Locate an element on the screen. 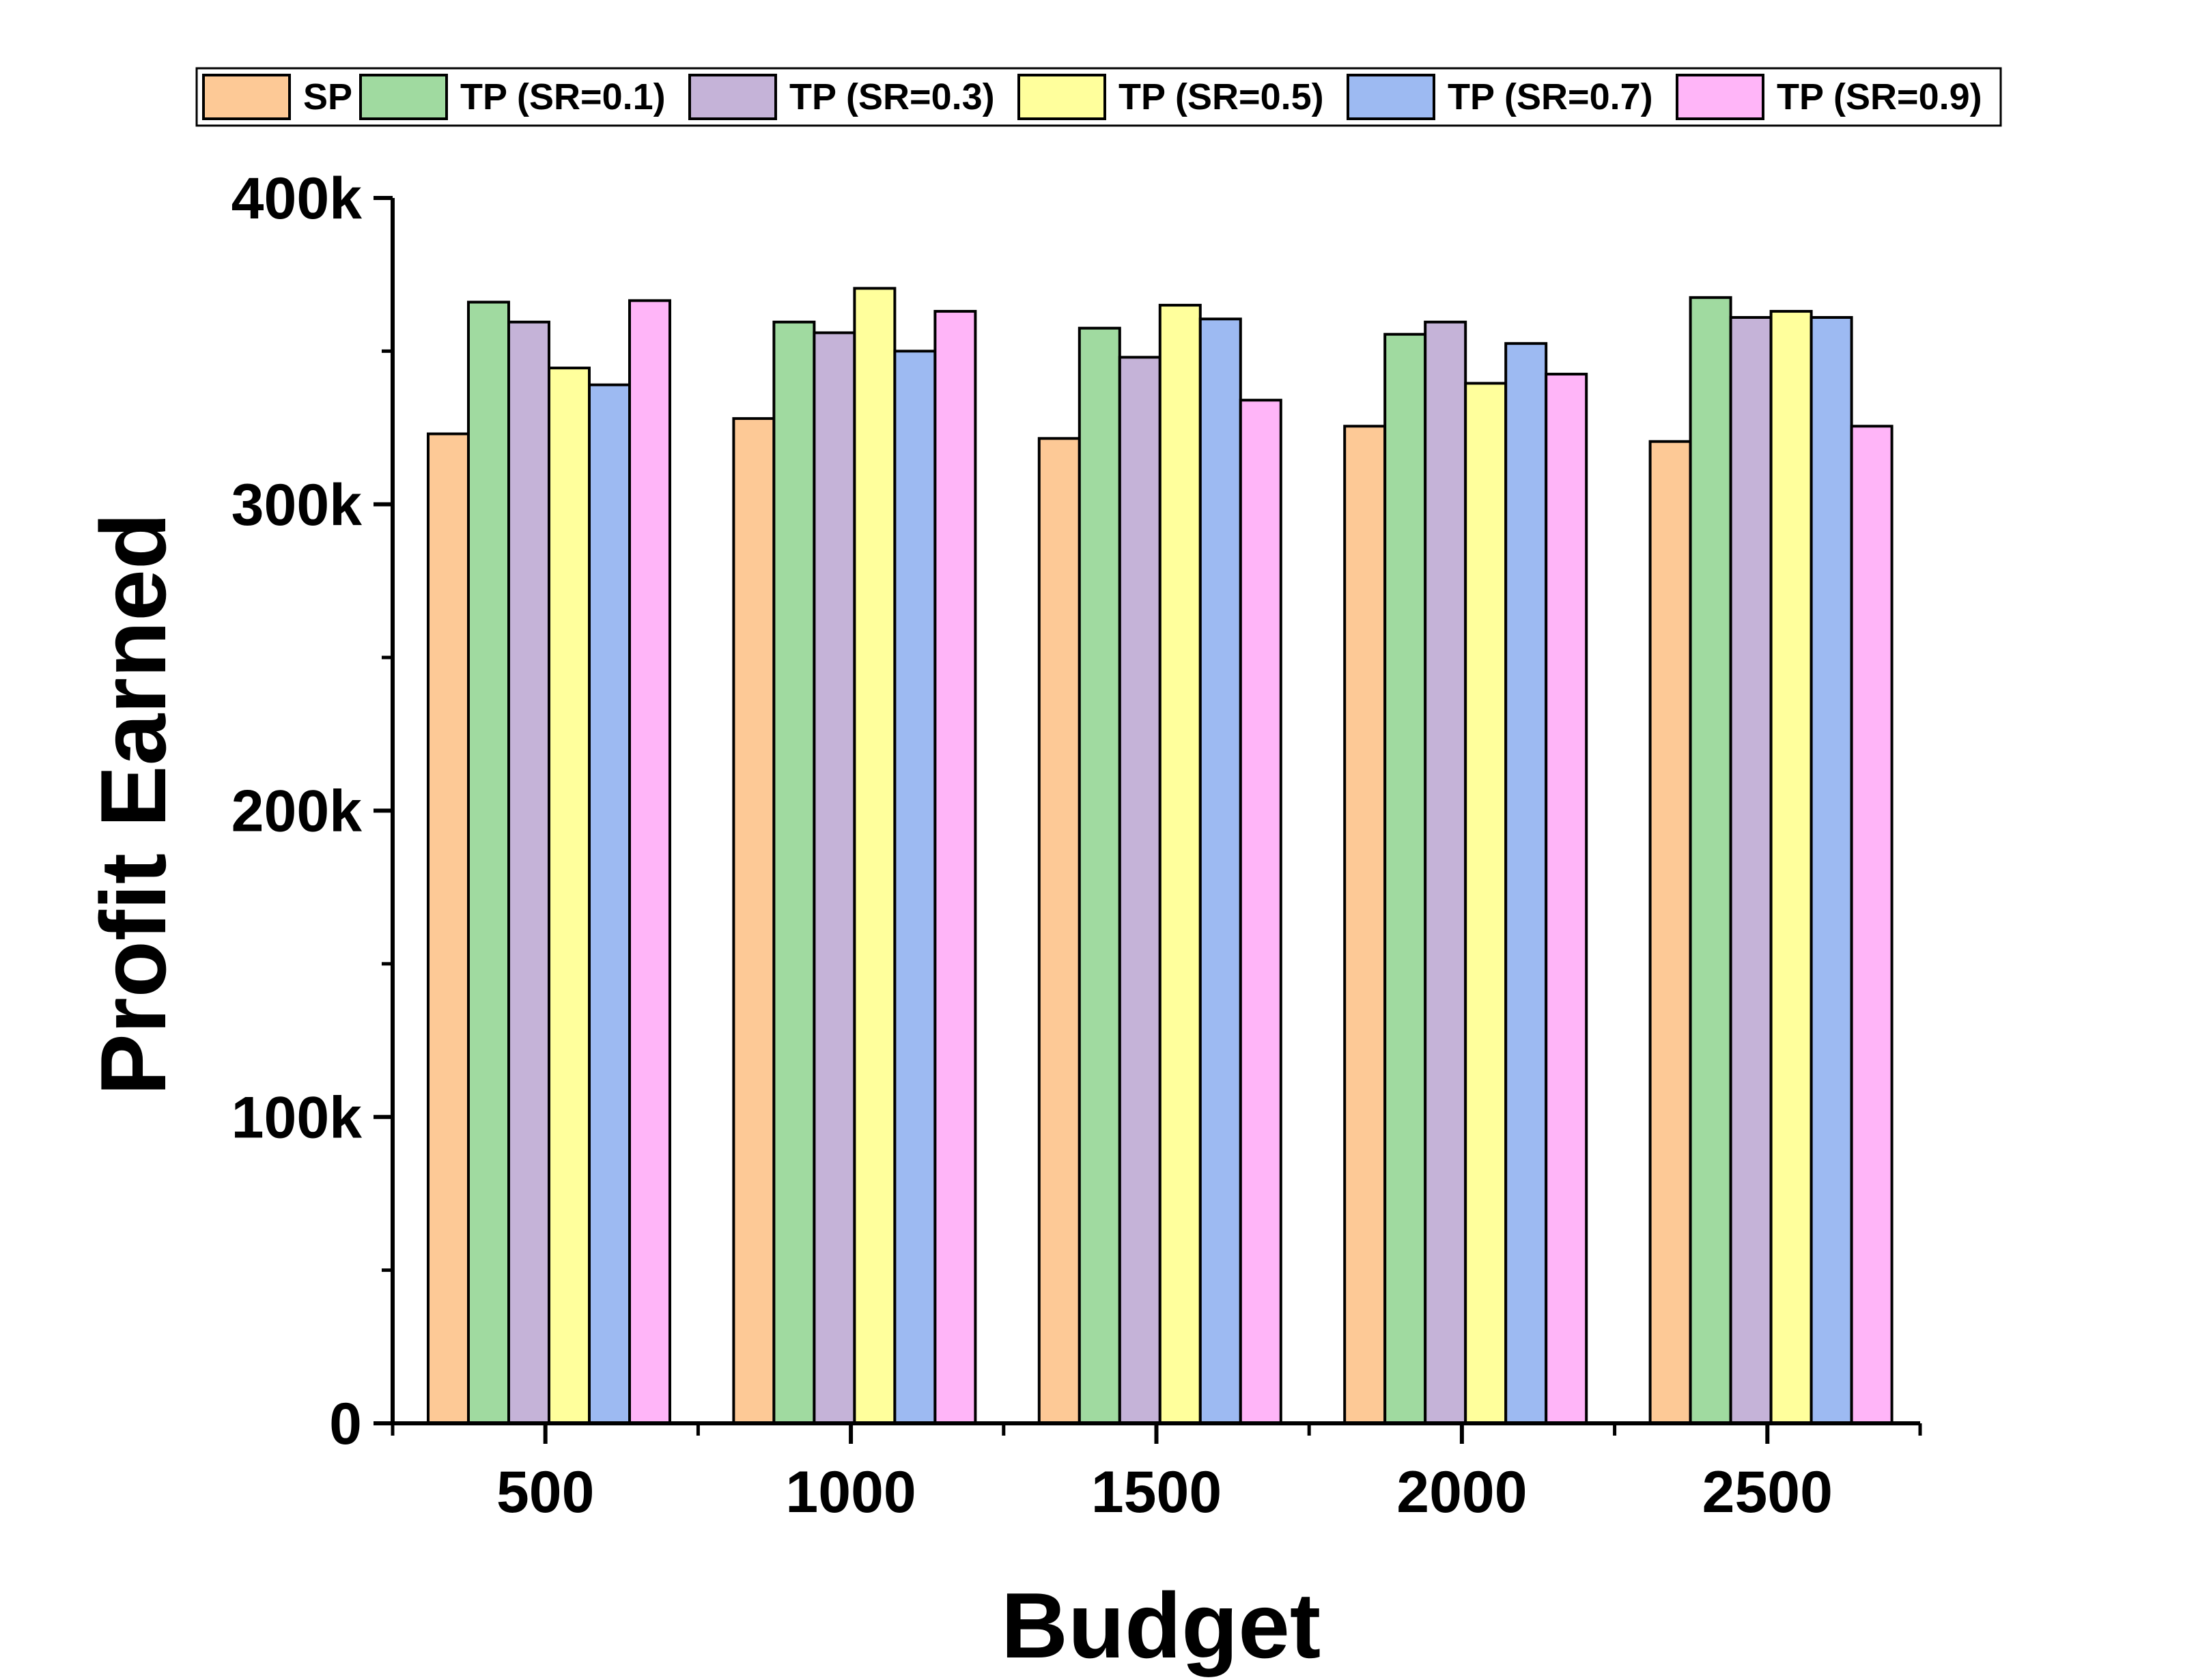 The image size is (2196, 1680). bar-tp-sr-0-5--2500 is located at coordinates (1791, 867).